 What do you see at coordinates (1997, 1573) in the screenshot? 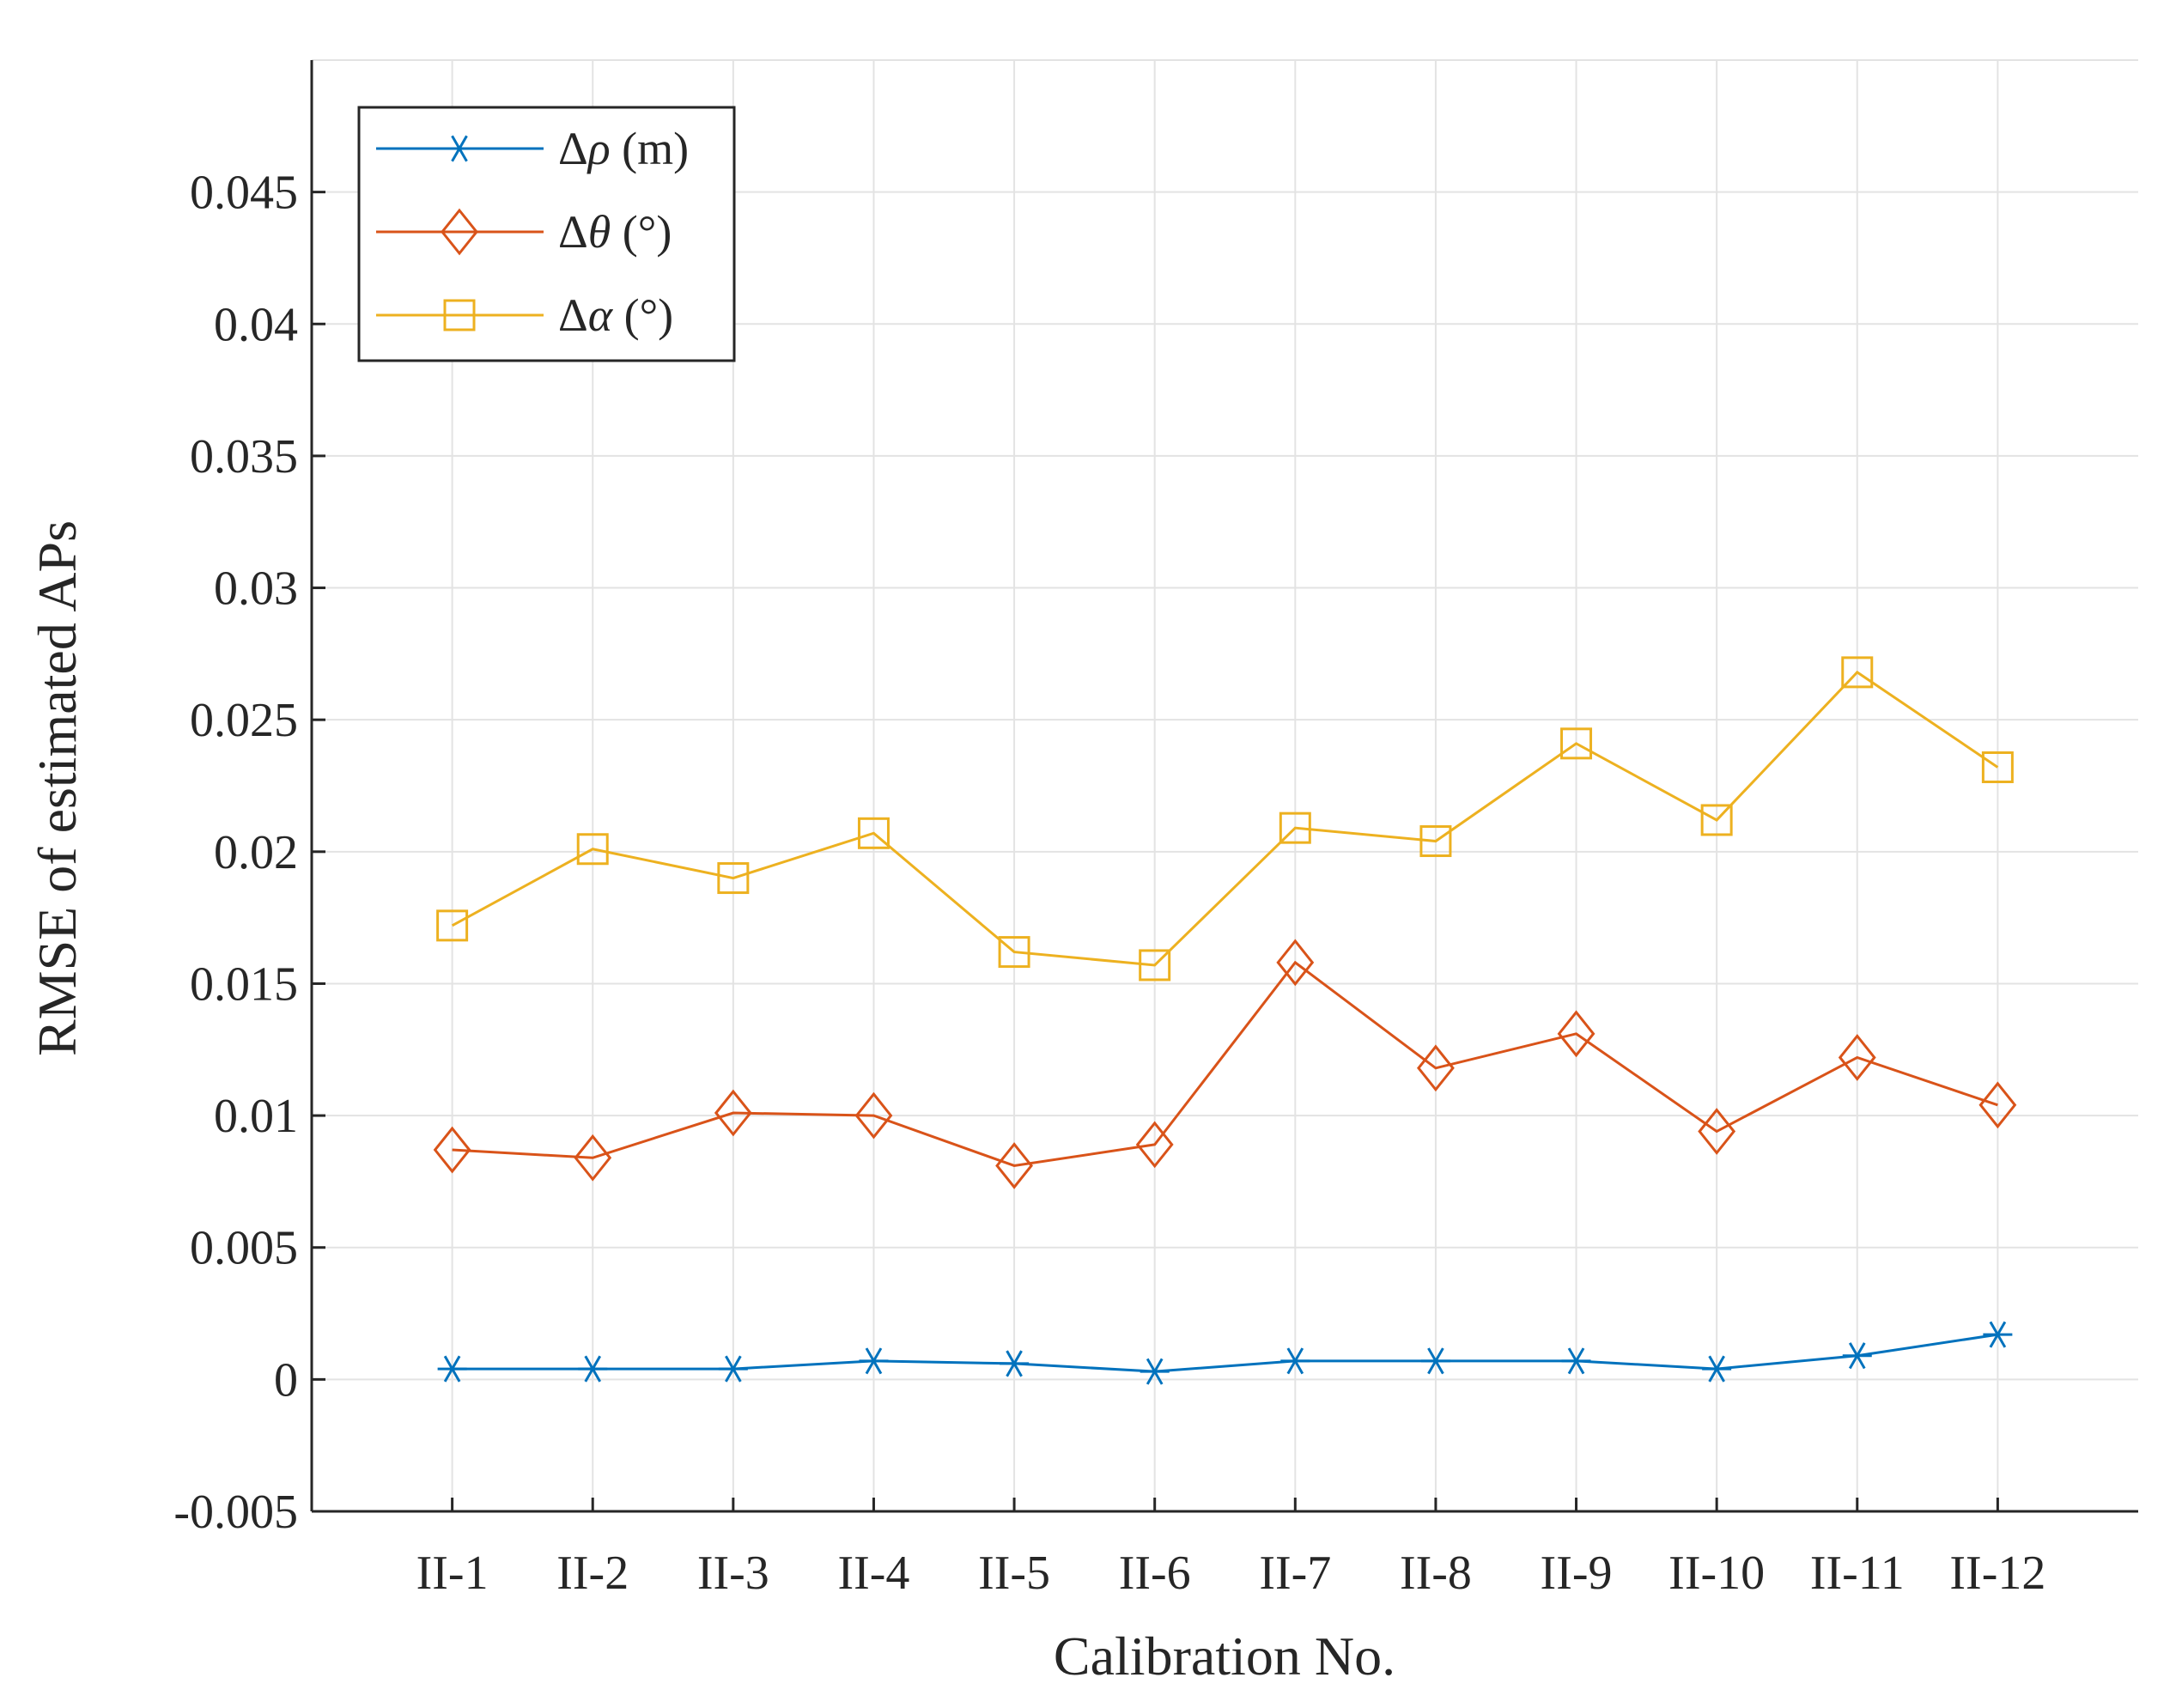
I see `x-tick-label: II-12` at bounding box center [1997, 1573].